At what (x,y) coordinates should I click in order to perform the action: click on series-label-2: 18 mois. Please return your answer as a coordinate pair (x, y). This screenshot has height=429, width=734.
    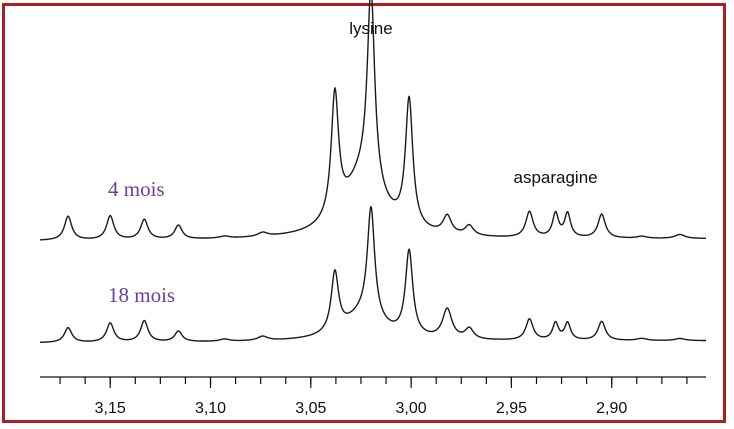
    Looking at the image, I should click on (141, 295).